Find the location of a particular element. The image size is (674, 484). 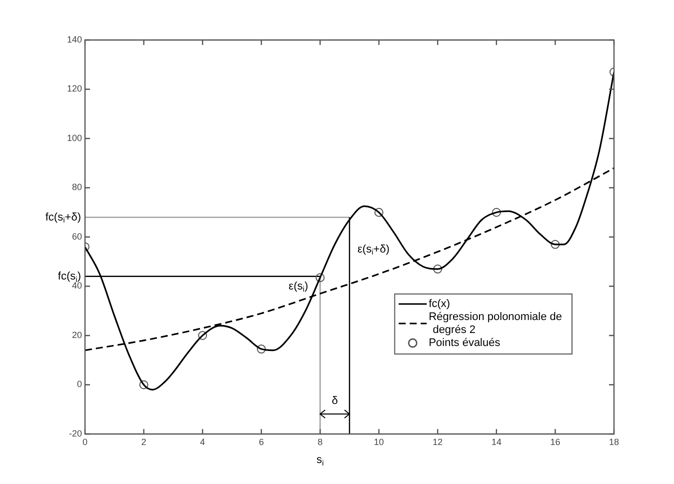

x-tick-label: 6 is located at coordinates (261, 441).